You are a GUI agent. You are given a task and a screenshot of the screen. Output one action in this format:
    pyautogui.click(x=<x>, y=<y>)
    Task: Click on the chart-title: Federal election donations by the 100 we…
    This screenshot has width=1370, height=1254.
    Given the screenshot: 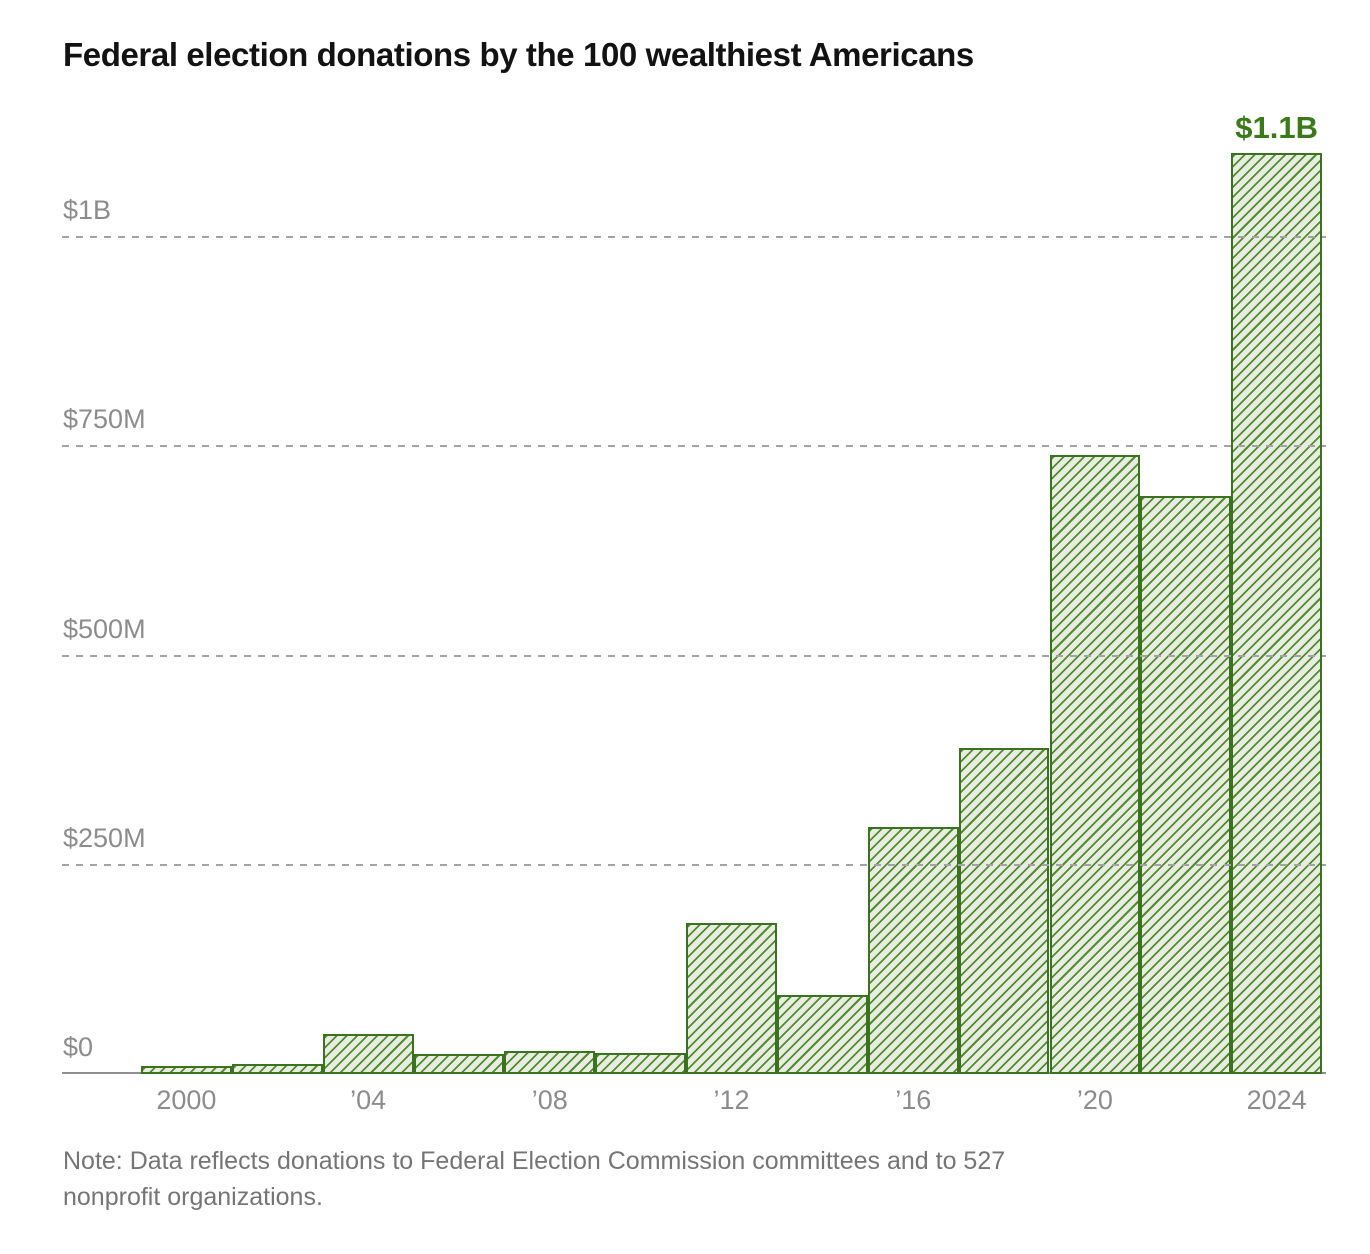 What is the action you would take?
    pyautogui.click(x=518, y=54)
    